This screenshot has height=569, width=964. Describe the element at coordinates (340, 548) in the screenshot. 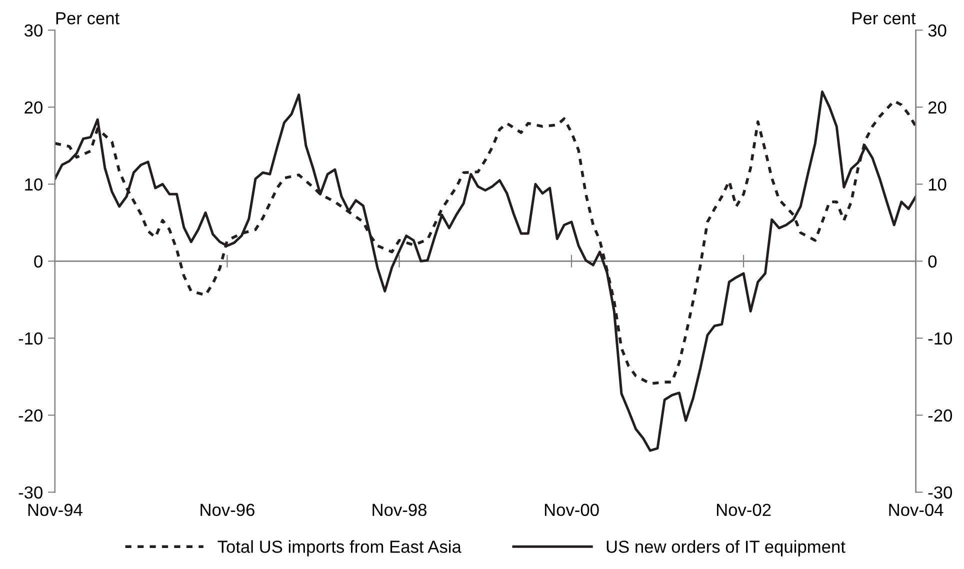

I see `legend-label: Total US imports from East Asia` at that location.